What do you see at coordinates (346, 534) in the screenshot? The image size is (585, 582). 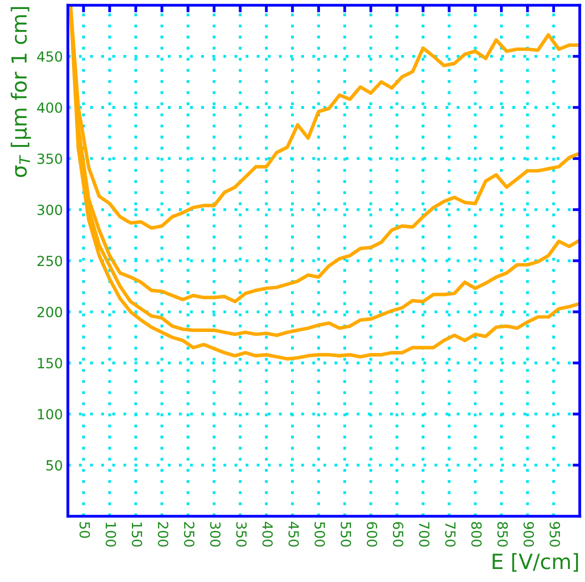 I see `x-tick-label: 550` at bounding box center [346, 534].